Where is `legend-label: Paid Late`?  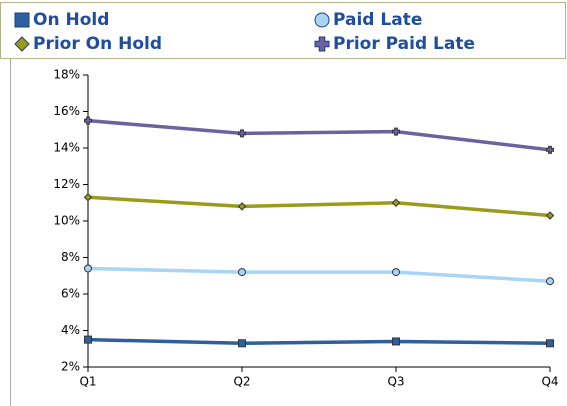 legend-label: Paid Late is located at coordinates (377, 20).